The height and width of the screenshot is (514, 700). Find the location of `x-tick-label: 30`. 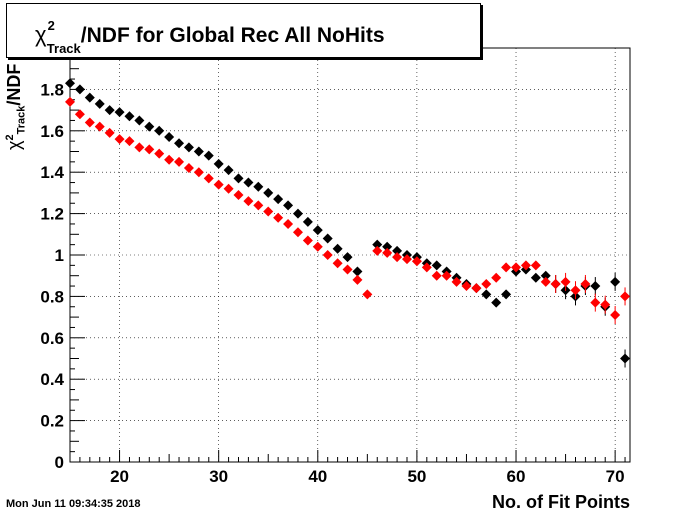

x-tick-label: 30 is located at coordinates (218, 476).